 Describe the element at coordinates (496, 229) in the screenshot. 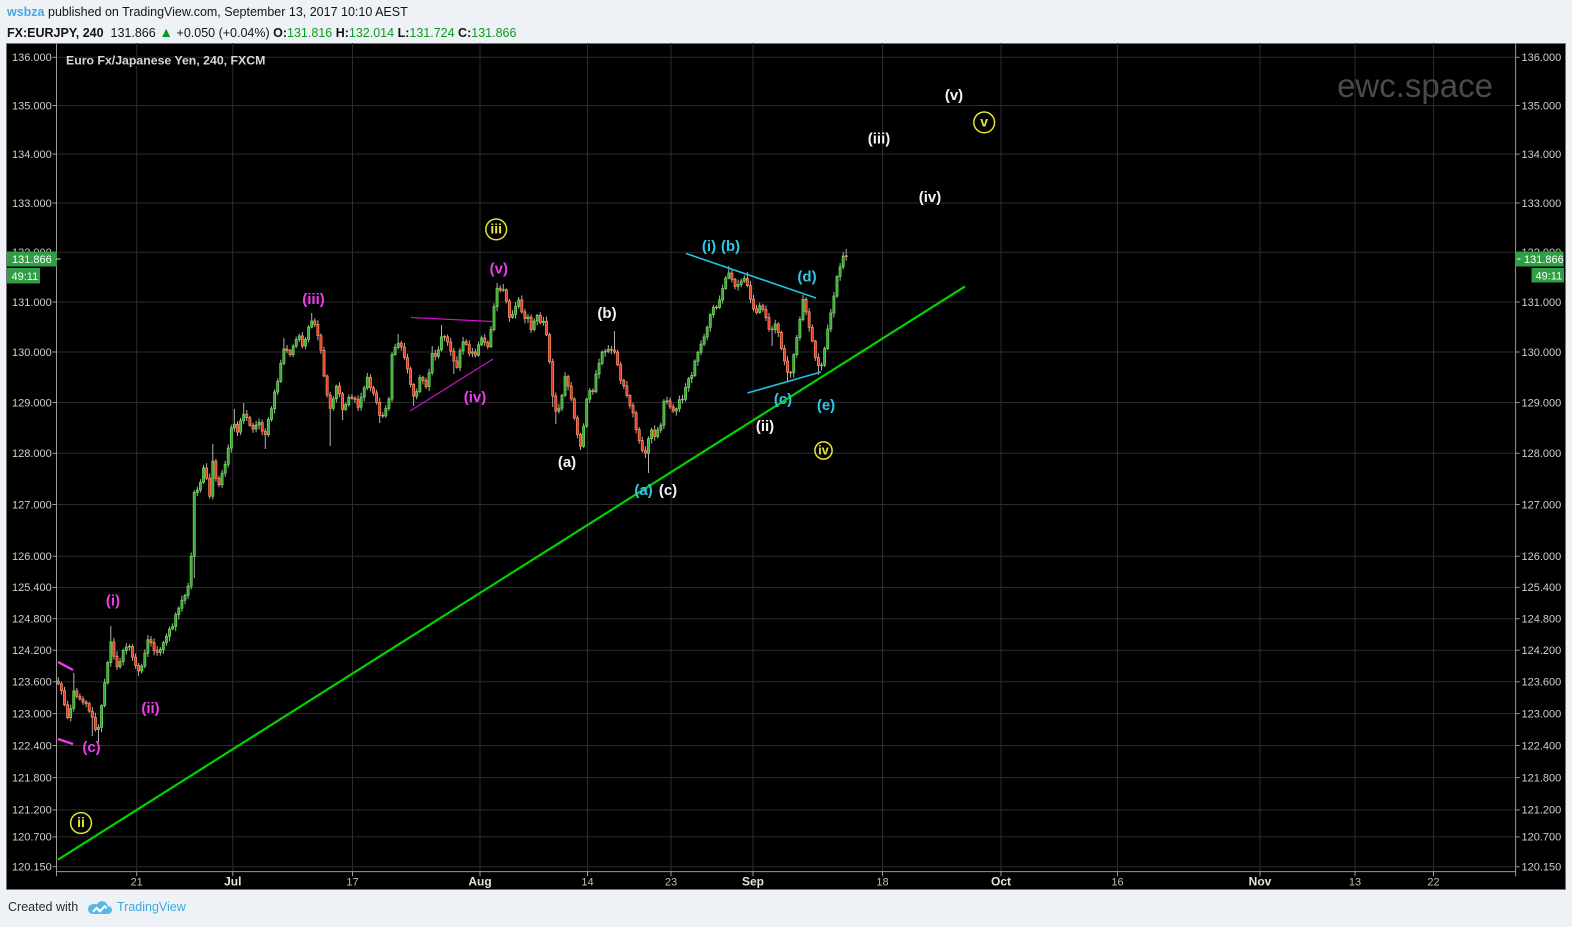

I see `svg-text: iii` at that location.